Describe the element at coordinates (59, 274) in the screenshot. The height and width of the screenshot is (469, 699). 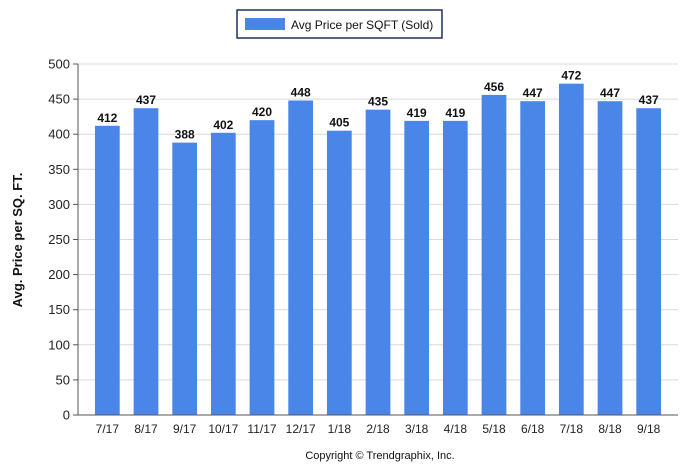
I see `y-tick-label: 200` at that location.